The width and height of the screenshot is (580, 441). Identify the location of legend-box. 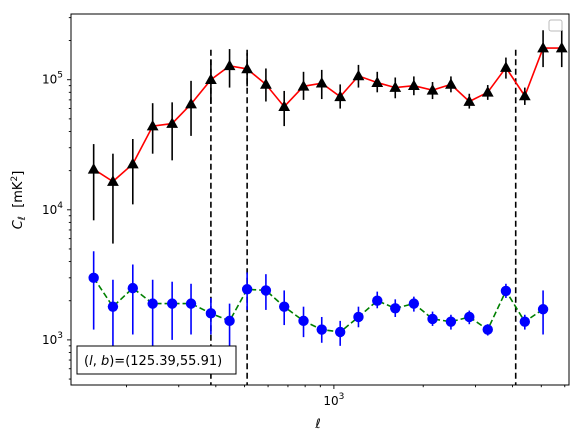
(555, 25).